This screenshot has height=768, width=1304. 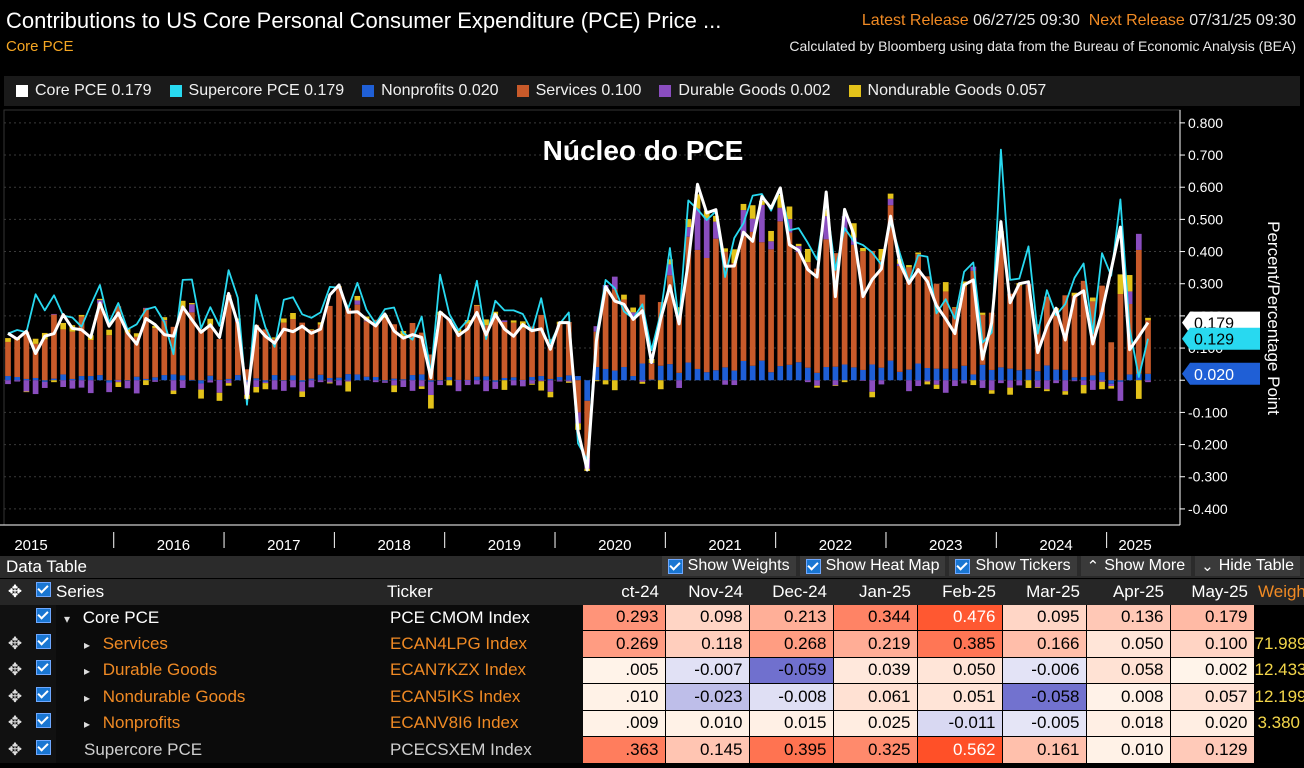 What do you see at coordinates (960, 750) in the screenshot?
I see `value-cell: 0.562` at bounding box center [960, 750].